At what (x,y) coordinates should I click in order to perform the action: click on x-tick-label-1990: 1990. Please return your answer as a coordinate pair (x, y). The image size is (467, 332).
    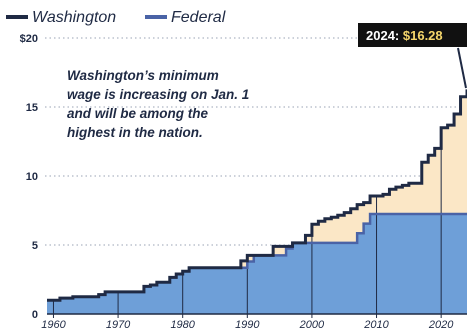
    Looking at the image, I should click on (247, 325).